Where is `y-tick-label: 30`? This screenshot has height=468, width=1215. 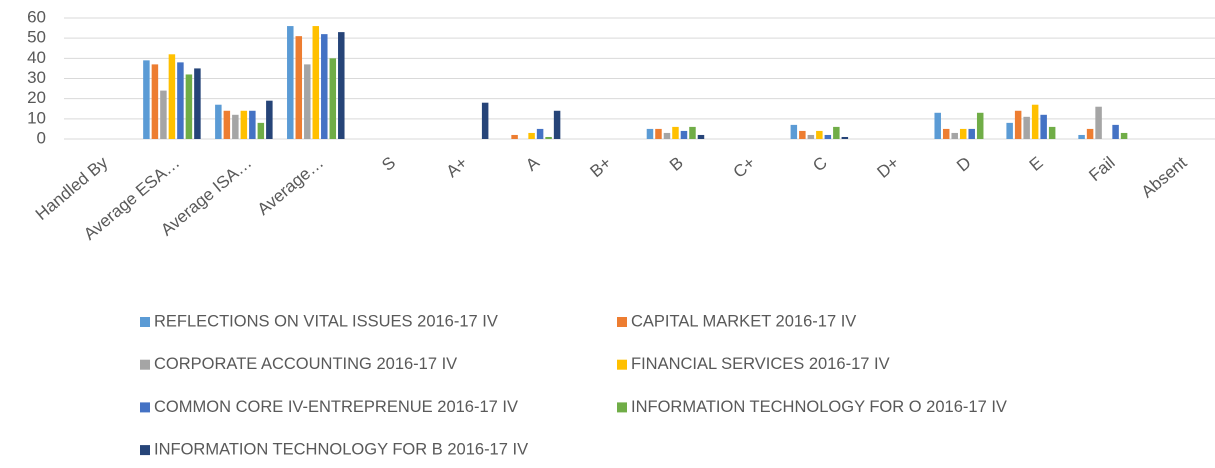
y-tick-label: 30 is located at coordinates (36, 77).